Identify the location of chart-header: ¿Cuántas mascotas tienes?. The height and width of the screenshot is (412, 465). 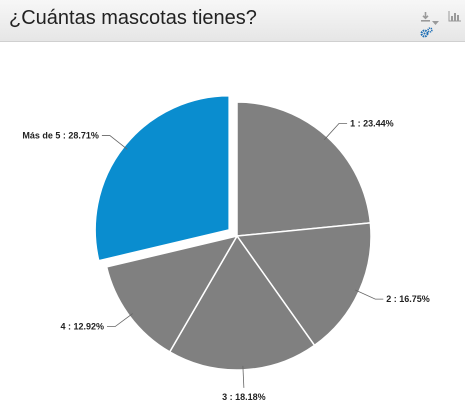
(232, 21).